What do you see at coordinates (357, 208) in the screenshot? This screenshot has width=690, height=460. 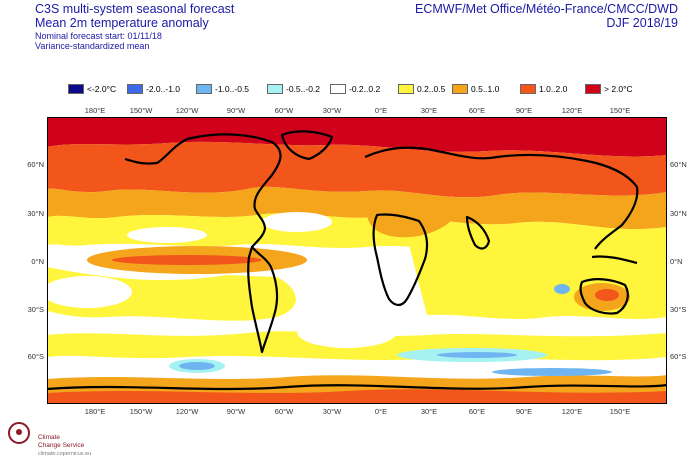 I see `midlatitude-warm-band` at bounding box center [357, 208].